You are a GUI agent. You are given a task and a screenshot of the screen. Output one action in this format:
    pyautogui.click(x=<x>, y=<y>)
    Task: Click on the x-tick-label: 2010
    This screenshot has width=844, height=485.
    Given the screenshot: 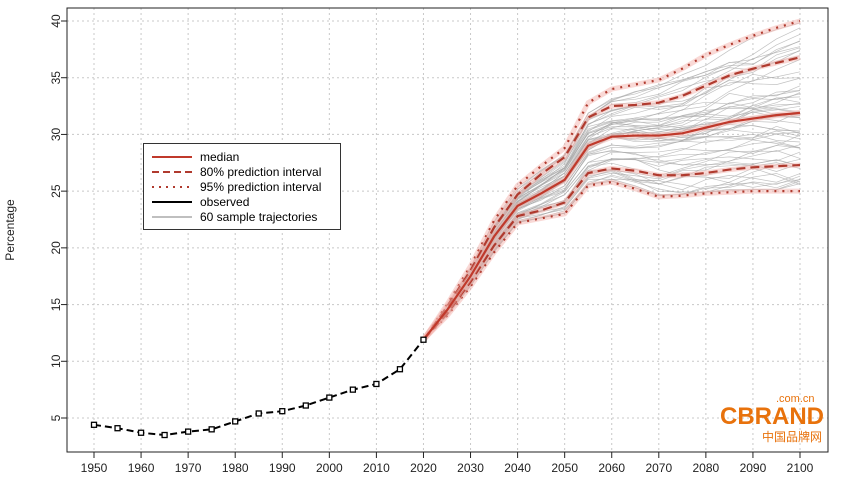 What is the action you would take?
    pyautogui.click(x=376, y=468)
    